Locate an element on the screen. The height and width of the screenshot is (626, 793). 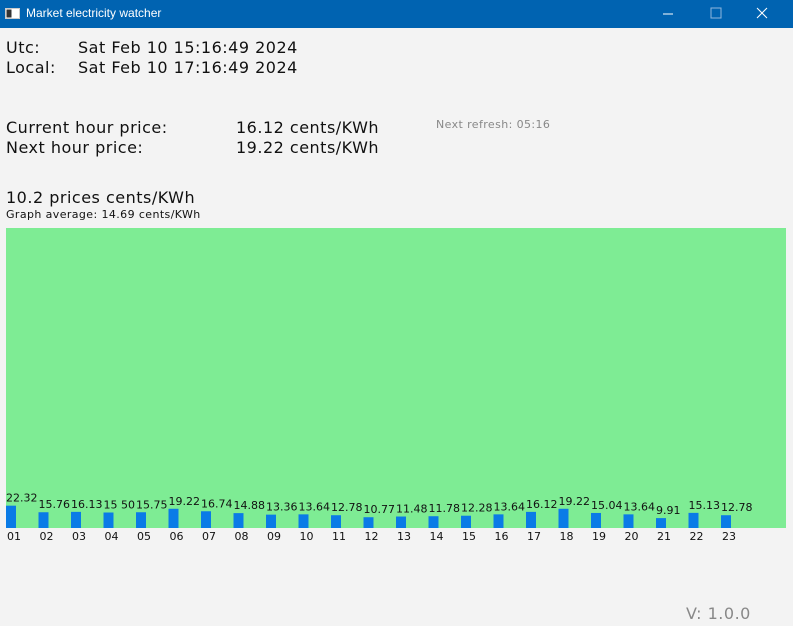
x-tick-label: 11 is located at coordinates (339, 536).